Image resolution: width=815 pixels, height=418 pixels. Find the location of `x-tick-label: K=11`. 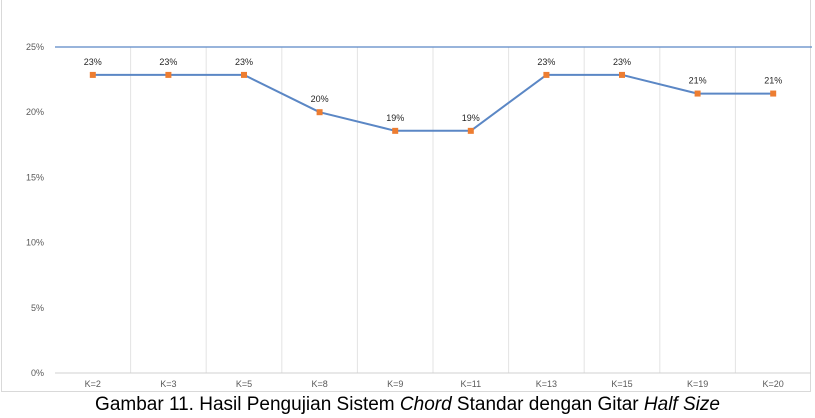

x-tick-label: K=11 is located at coordinates (470, 384).